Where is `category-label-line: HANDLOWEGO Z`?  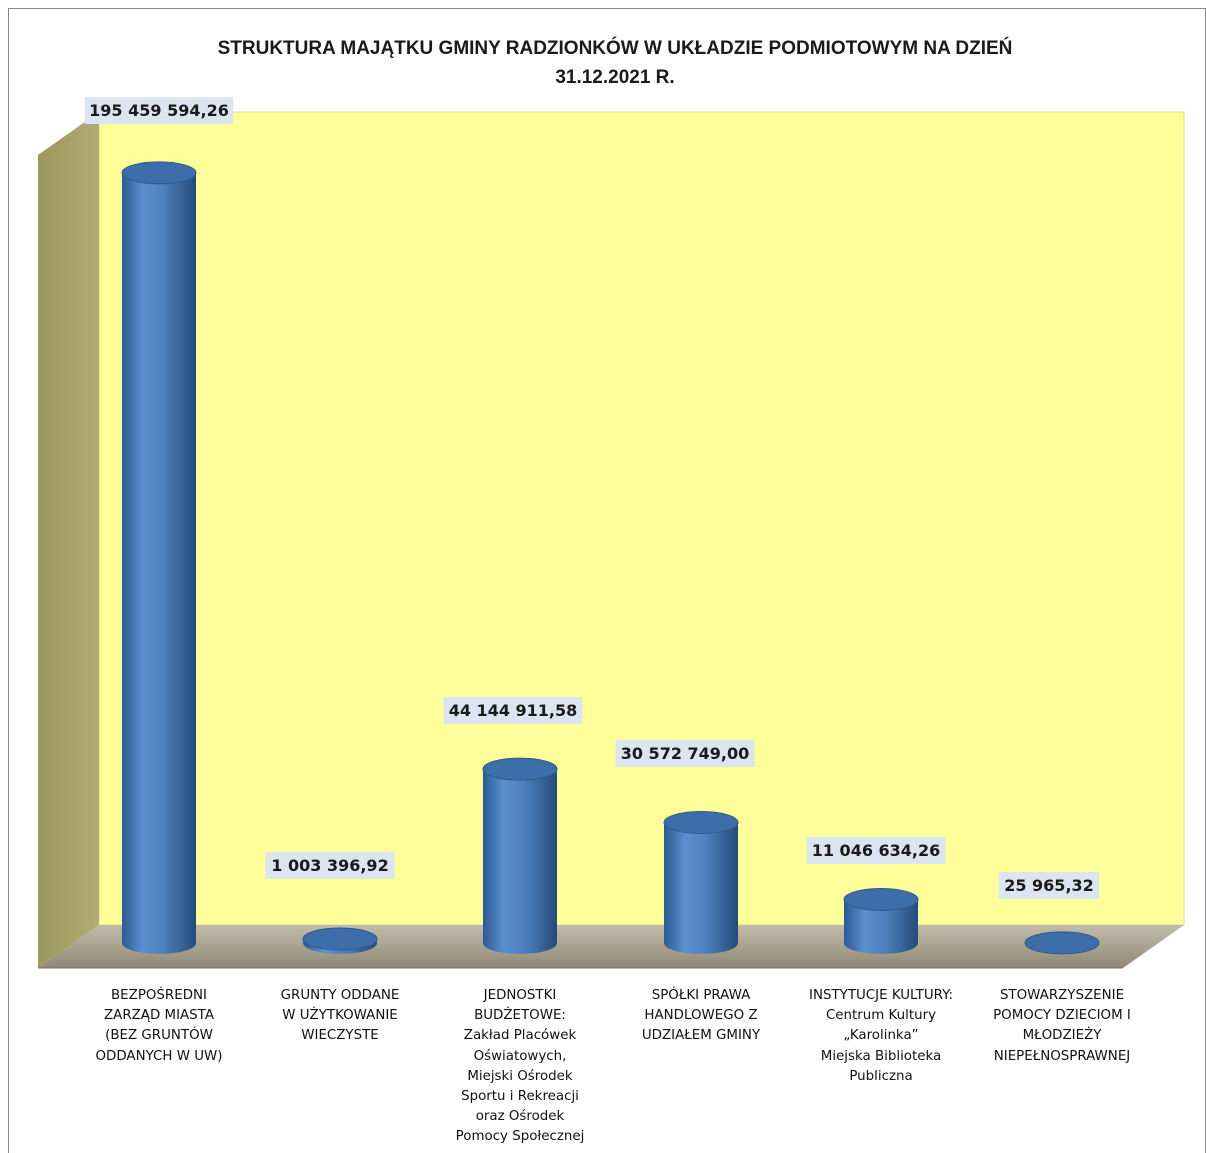
category-label-line: HANDLOWEGO Z is located at coordinates (701, 1016).